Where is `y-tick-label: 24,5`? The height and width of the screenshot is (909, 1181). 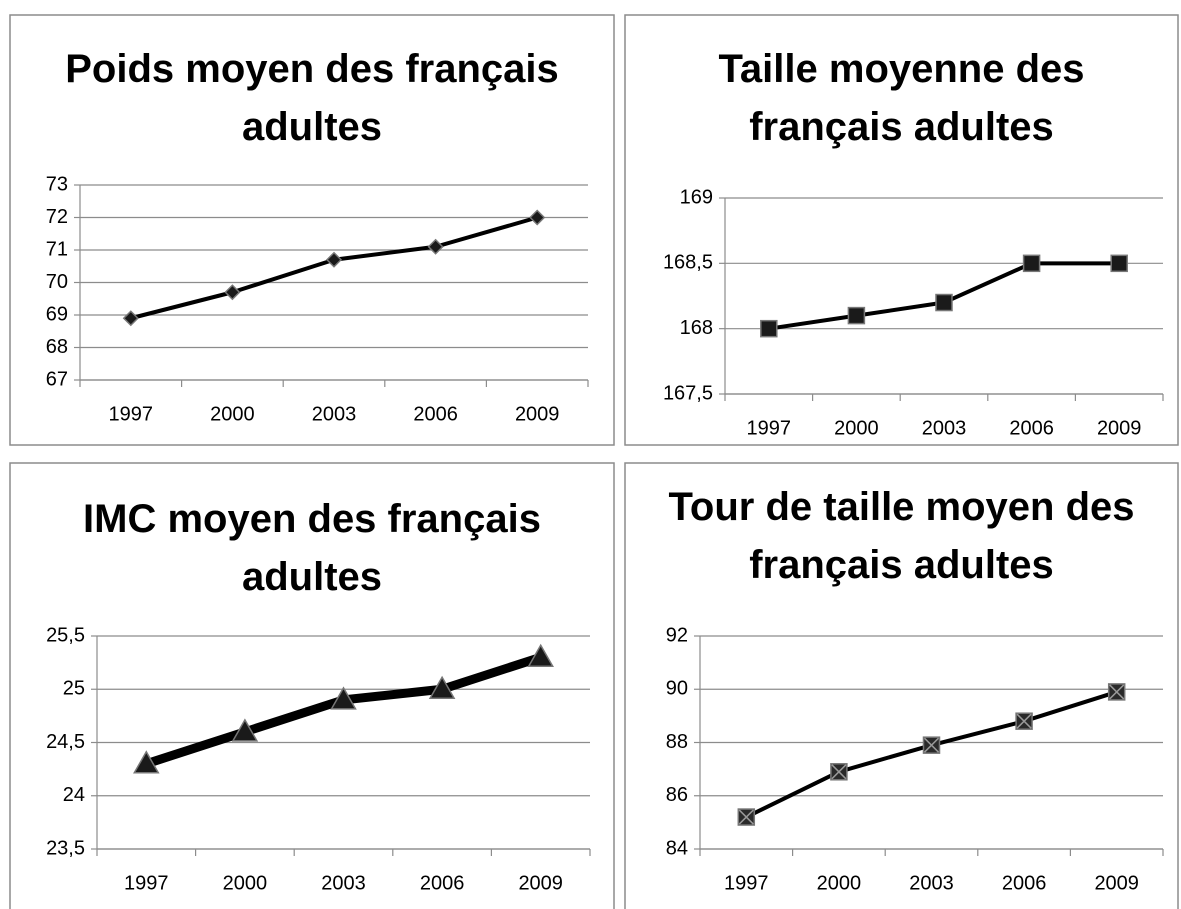 y-tick-label: 24,5 is located at coordinates (65, 742).